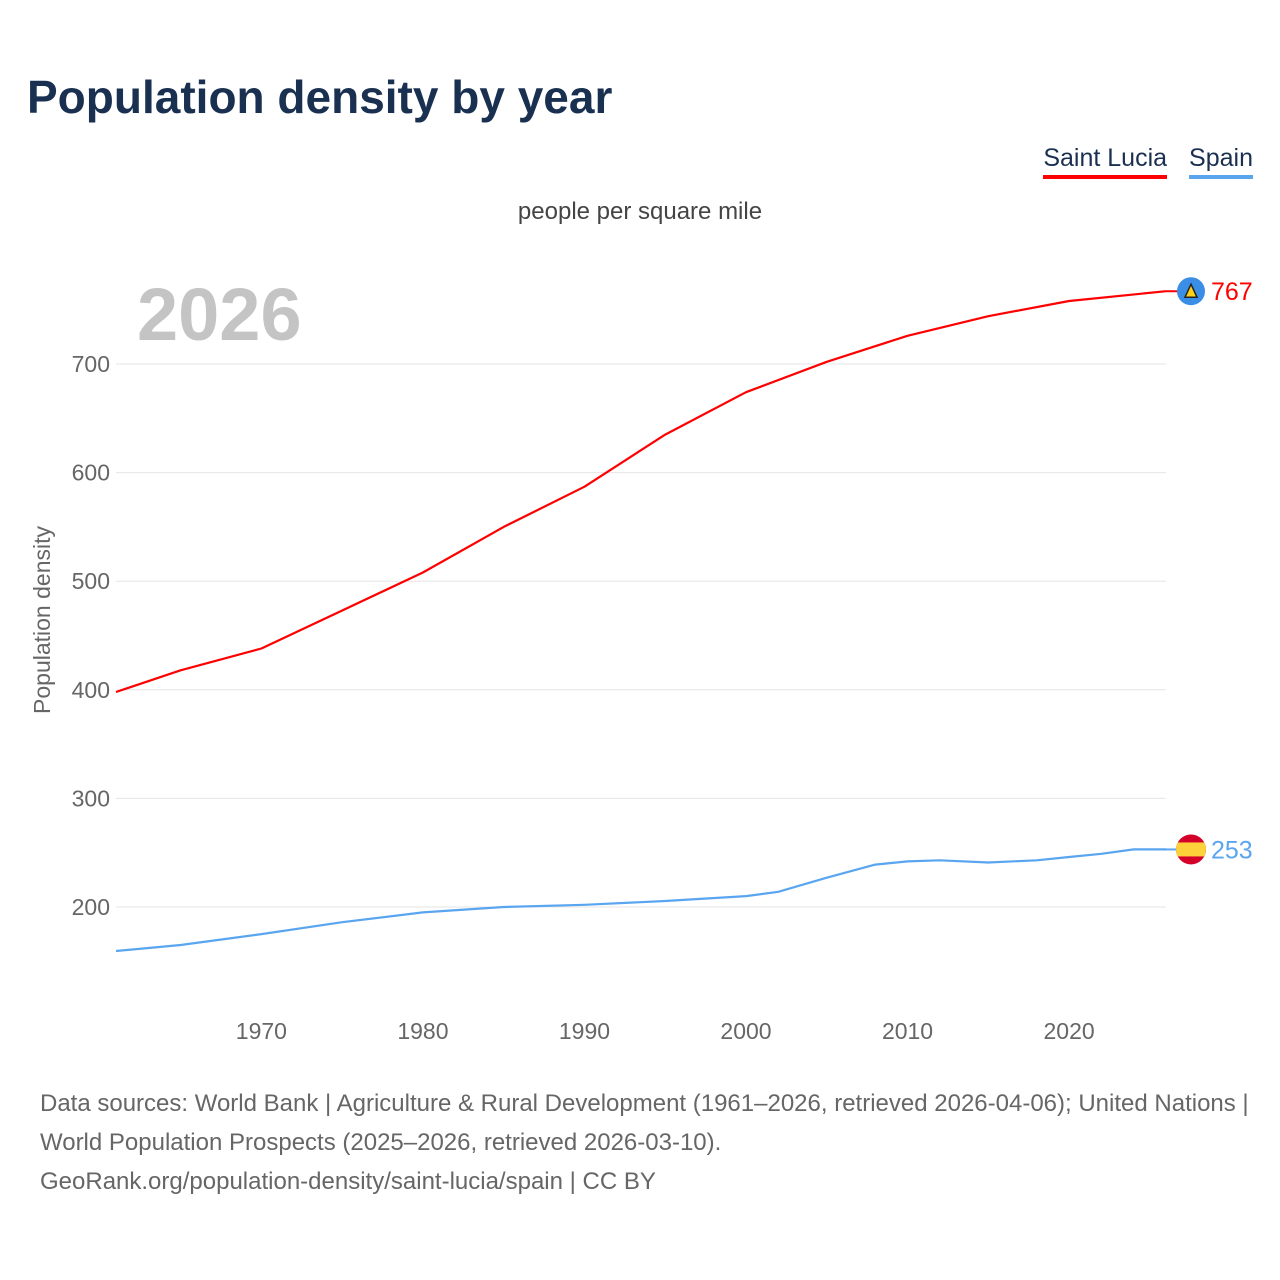 The height and width of the screenshot is (1280, 1280). I want to click on y-tick-label: 200, so click(91, 907).